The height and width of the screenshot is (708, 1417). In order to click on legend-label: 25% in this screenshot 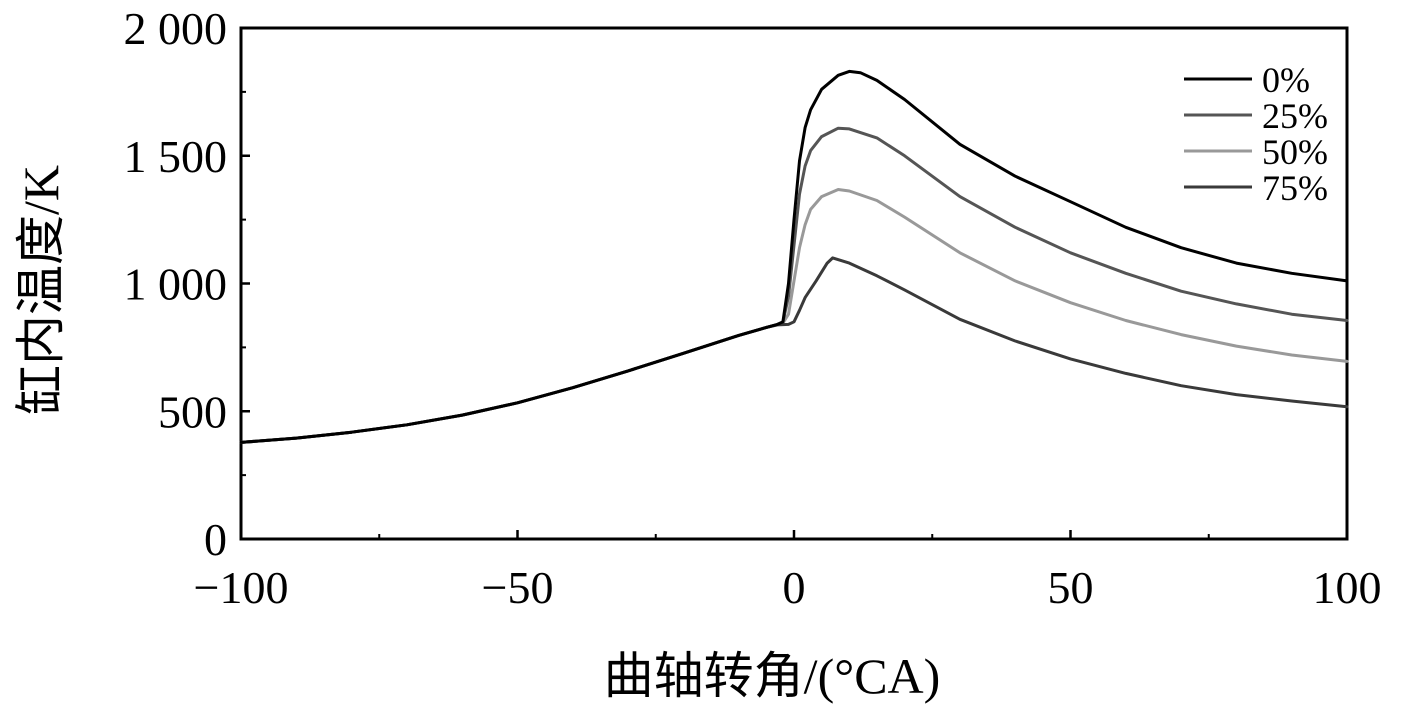, I will do `click(1295, 116)`.